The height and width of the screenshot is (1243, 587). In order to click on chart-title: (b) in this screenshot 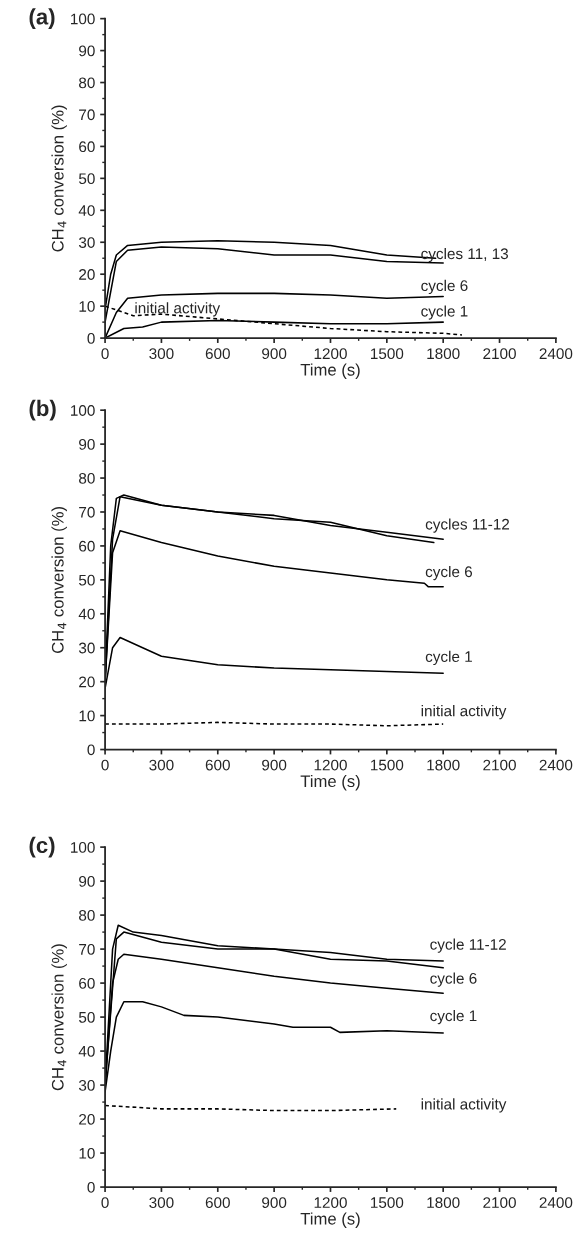, I will do `click(42, 410)`.